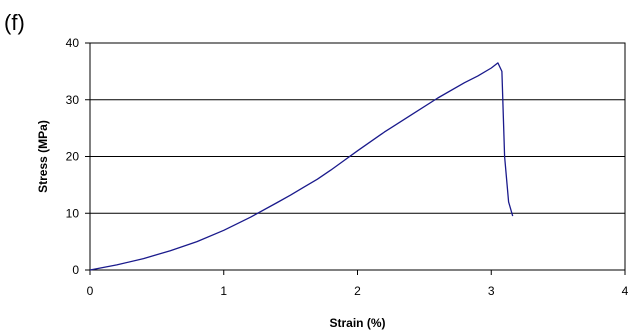  What do you see at coordinates (43, 156) in the screenshot?
I see `y-axis-title: Stress (MPa)` at bounding box center [43, 156].